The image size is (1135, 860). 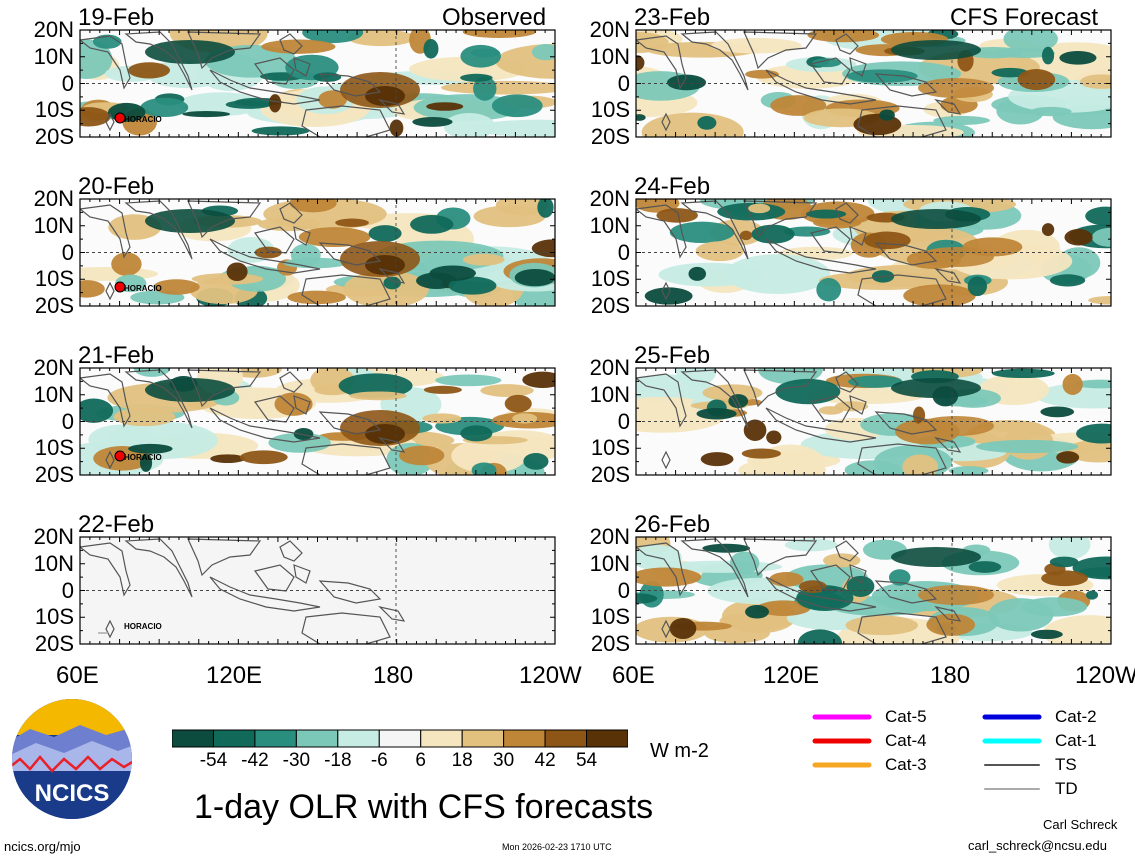 What do you see at coordinates (672, 17) in the screenshot?
I see `panel-date-label: 23-Feb` at bounding box center [672, 17].